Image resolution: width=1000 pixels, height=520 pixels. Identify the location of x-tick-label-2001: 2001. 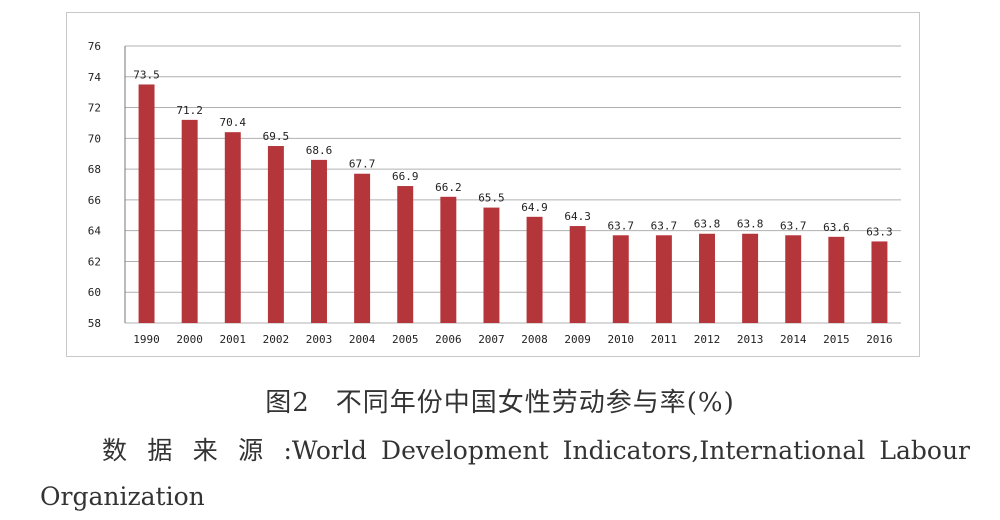
(233, 339).